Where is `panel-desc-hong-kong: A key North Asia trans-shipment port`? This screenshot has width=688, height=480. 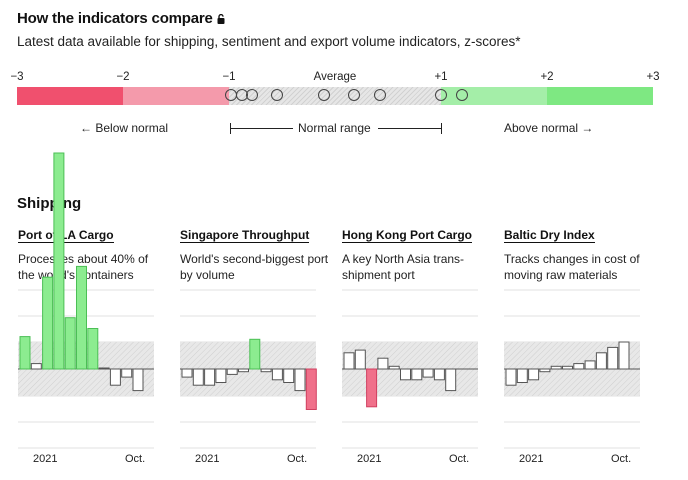
panel-desc-hong-kong: A key North Asia trans-shipment port is located at coordinates (403, 267).